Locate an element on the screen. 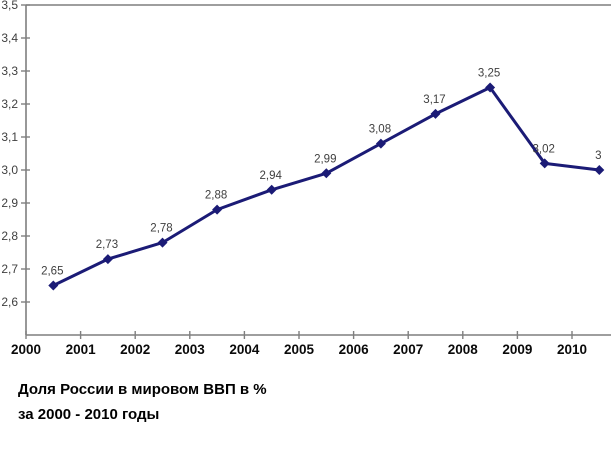  x-axis-tick-label: 2008 is located at coordinates (463, 349).